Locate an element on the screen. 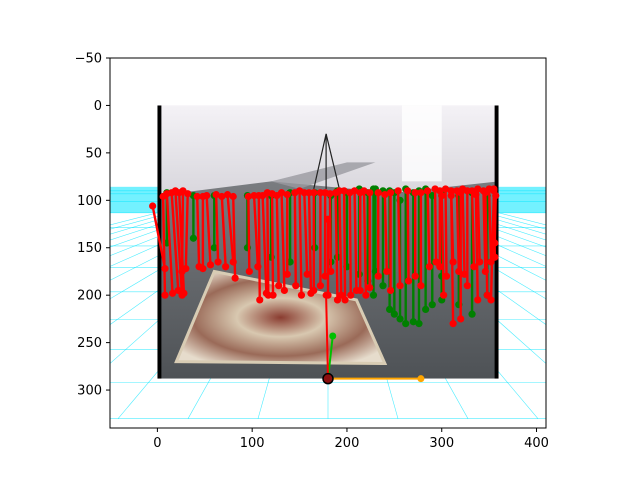 The width and height of the screenshot is (640, 480). y-tick-label: 150 is located at coordinates (89, 248).